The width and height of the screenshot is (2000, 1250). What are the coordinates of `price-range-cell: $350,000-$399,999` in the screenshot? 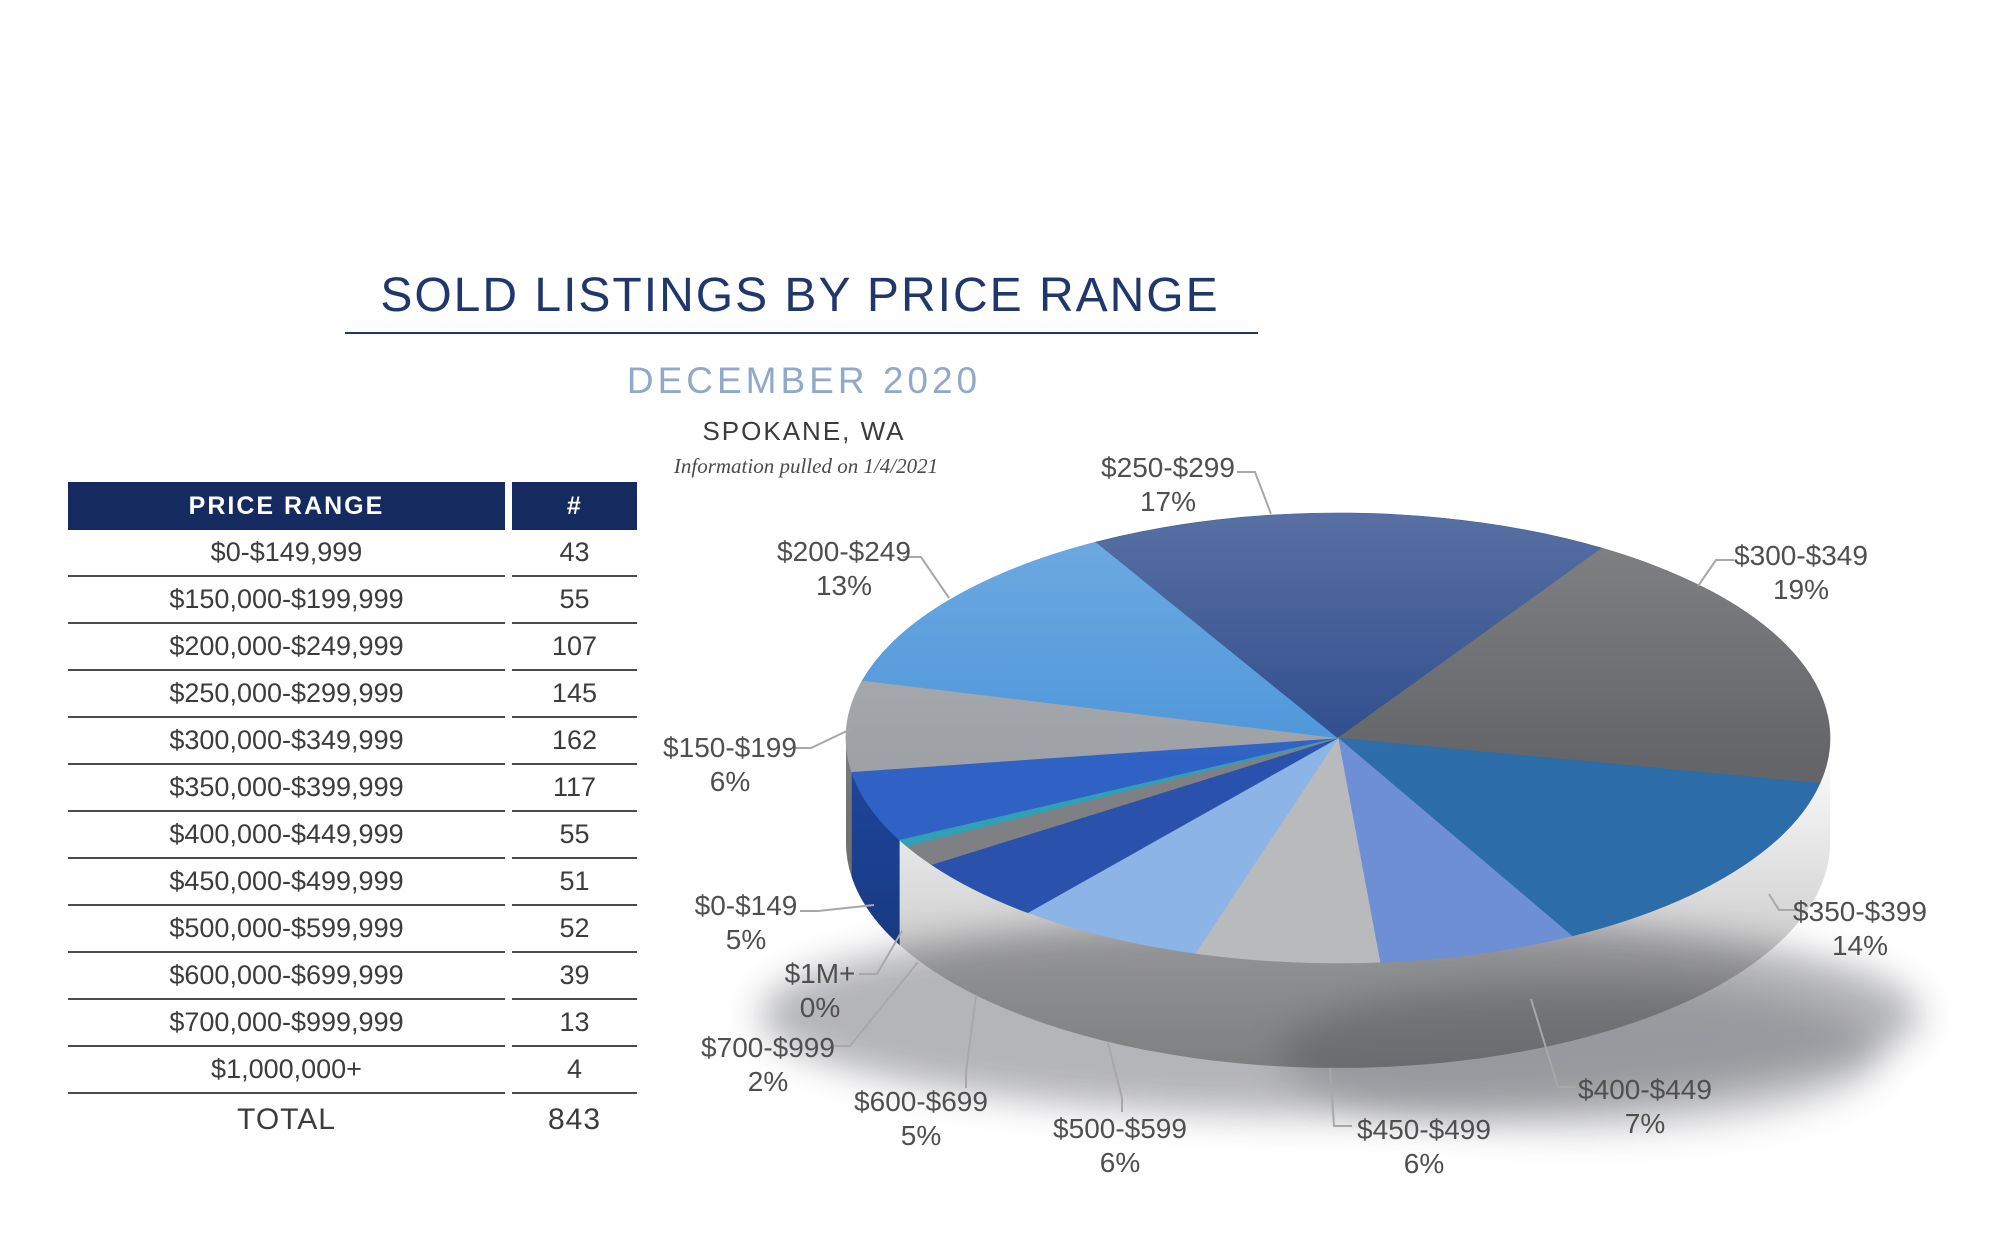 It's located at (286, 788).